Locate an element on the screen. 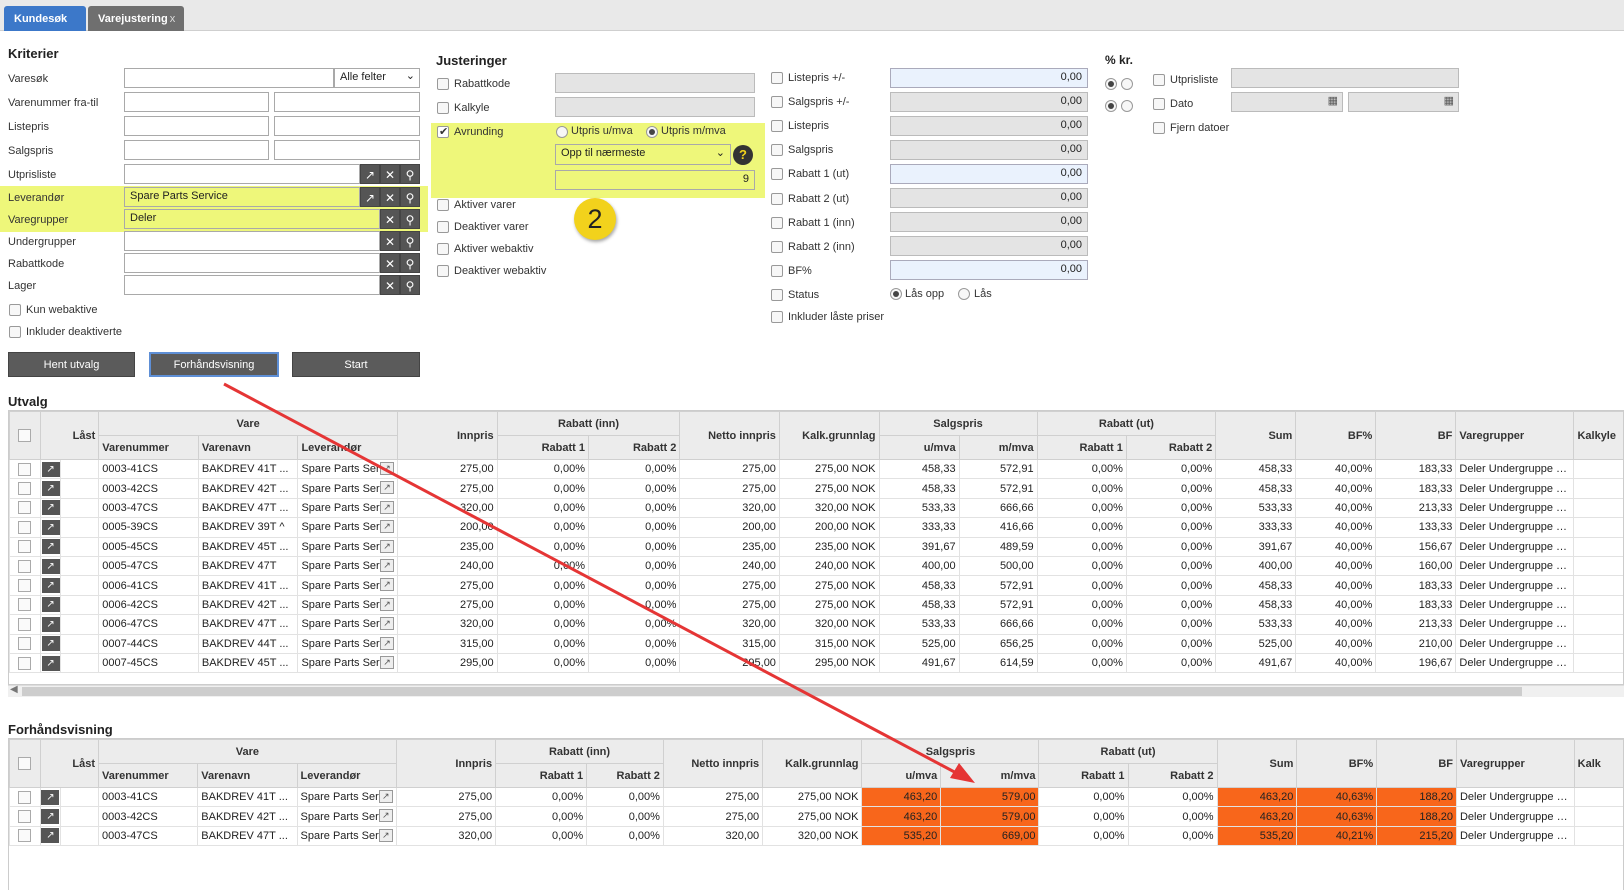  avrunding-checkbox is located at coordinates (443, 131).